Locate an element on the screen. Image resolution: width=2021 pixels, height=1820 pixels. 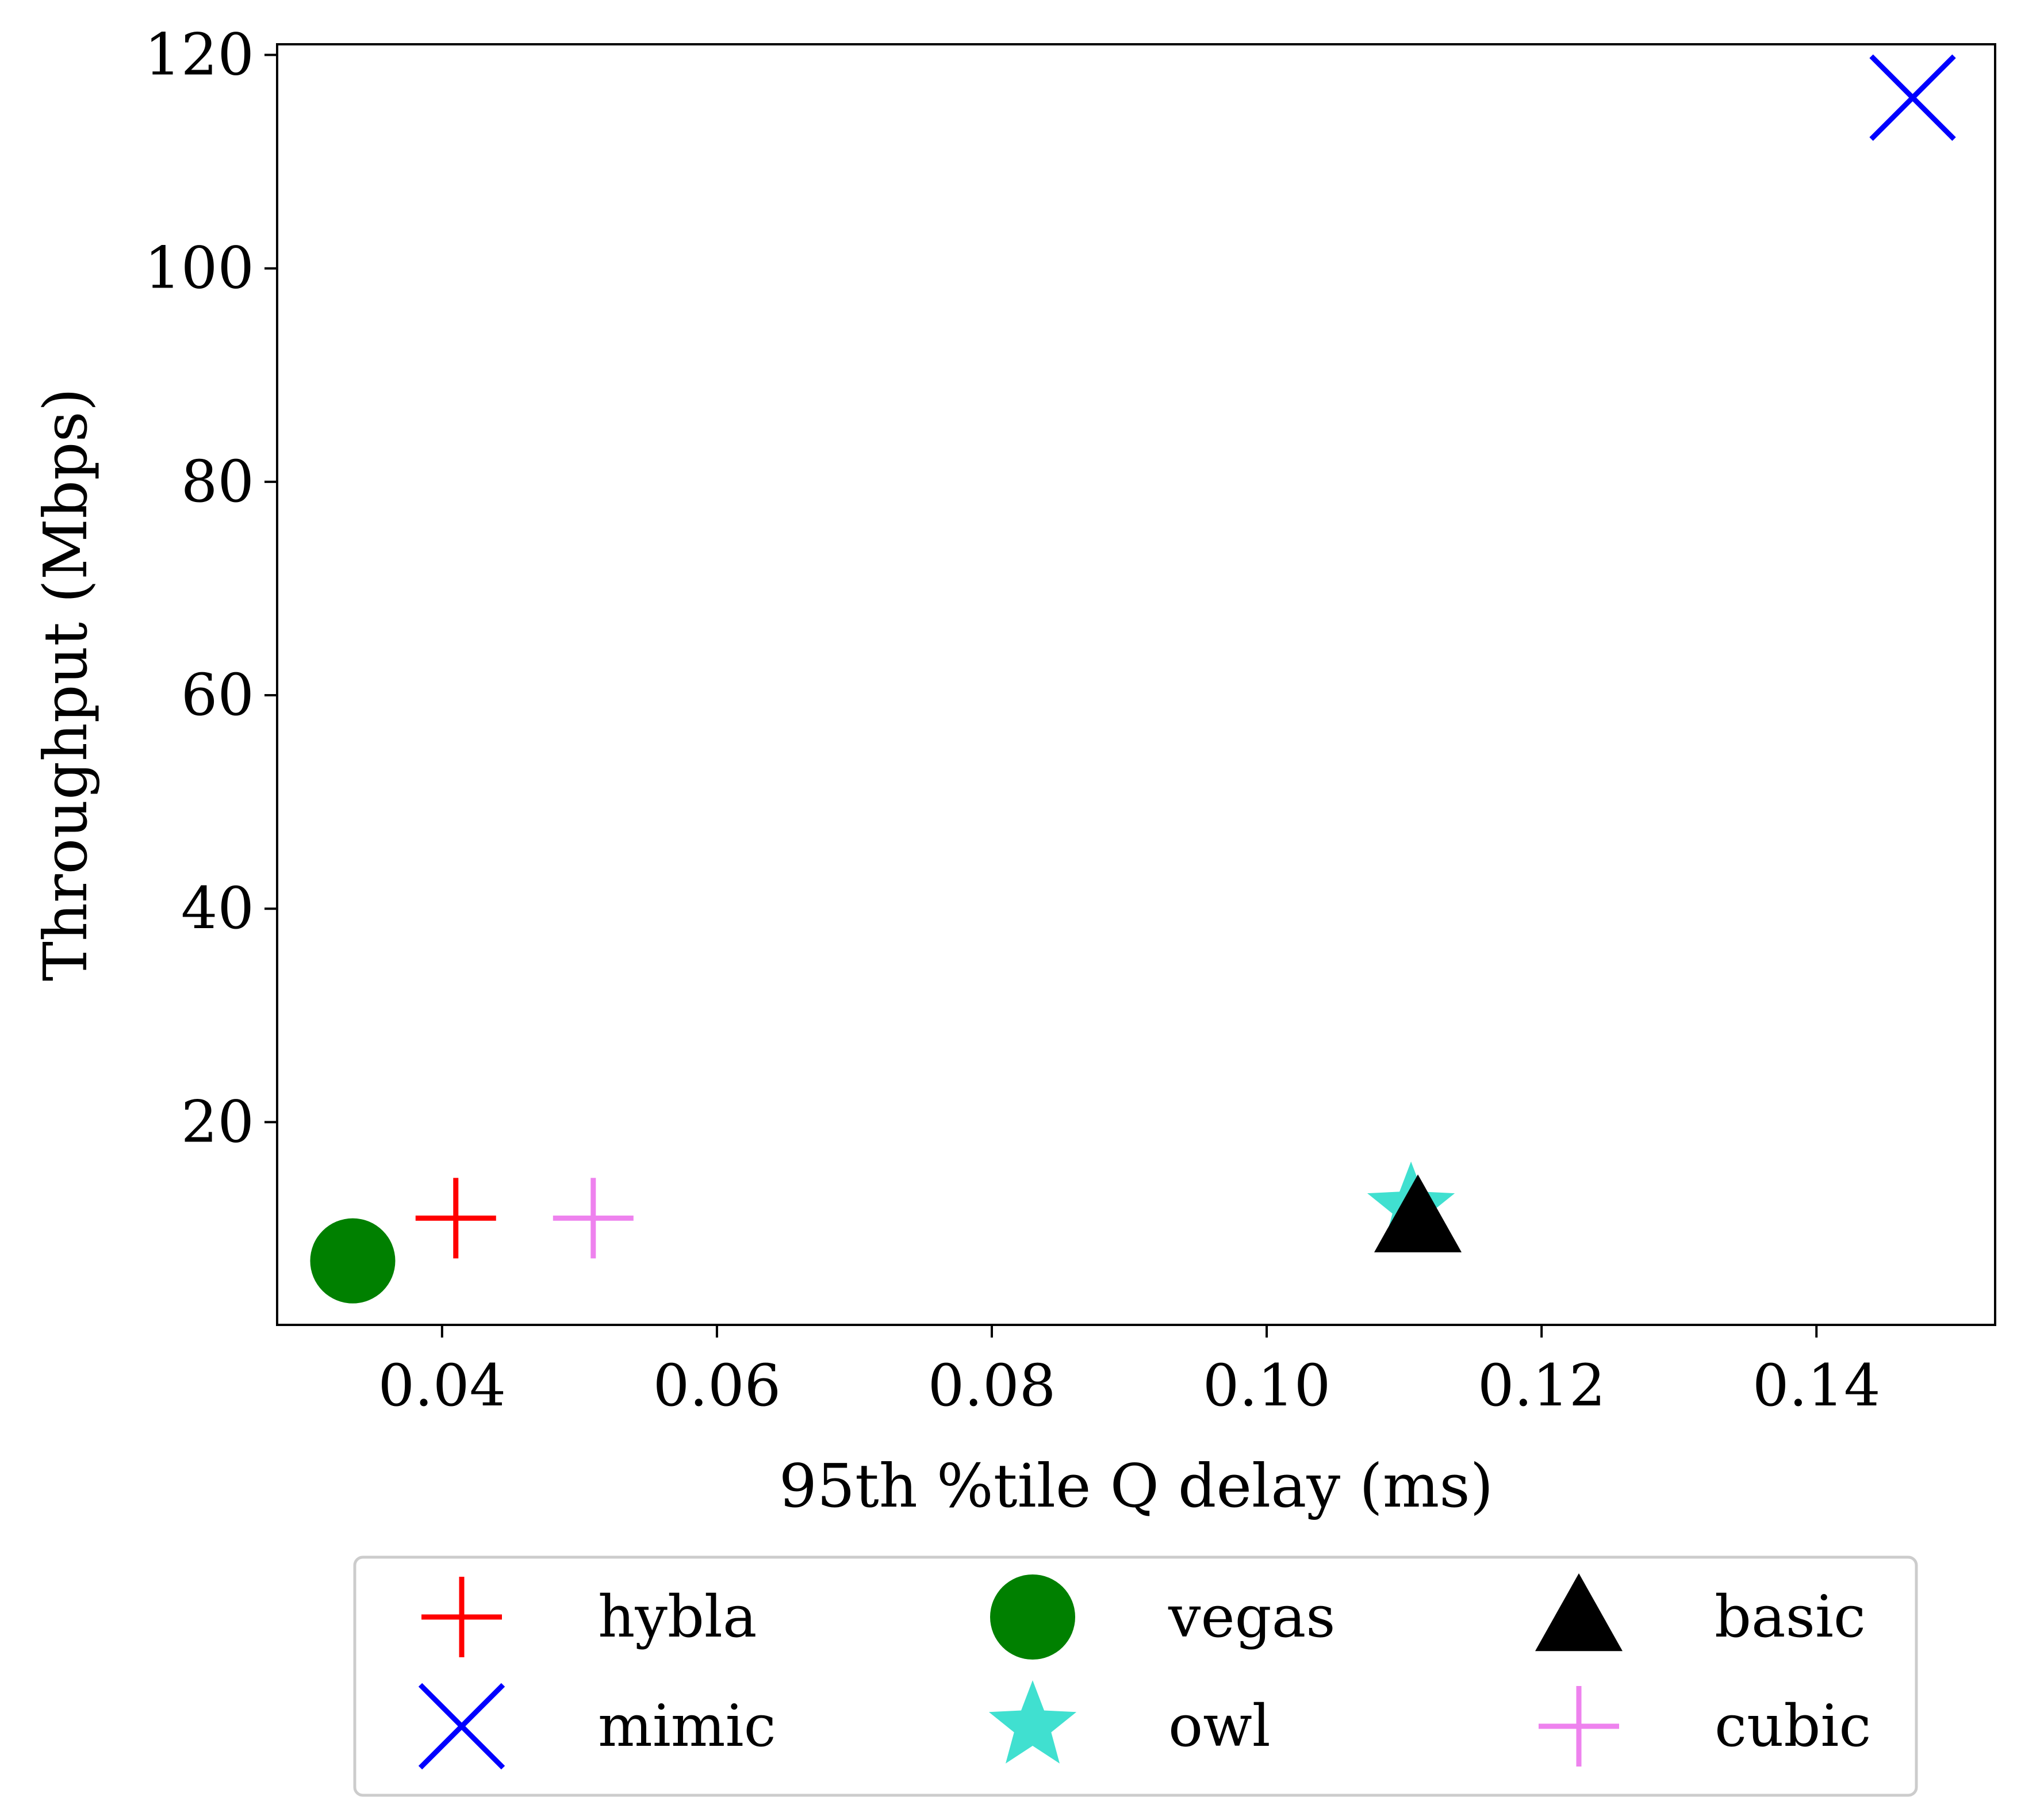
point-hybla is located at coordinates (455, 1218).